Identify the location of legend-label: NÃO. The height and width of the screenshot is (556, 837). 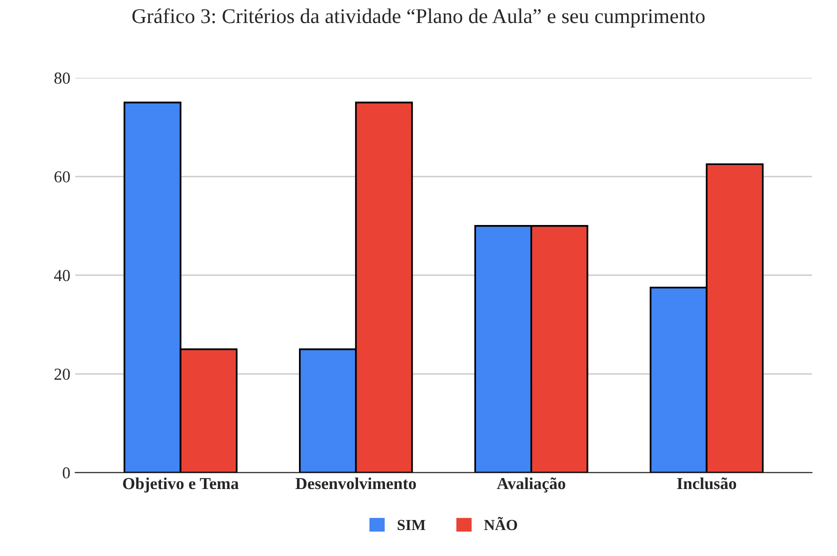
(501, 523).